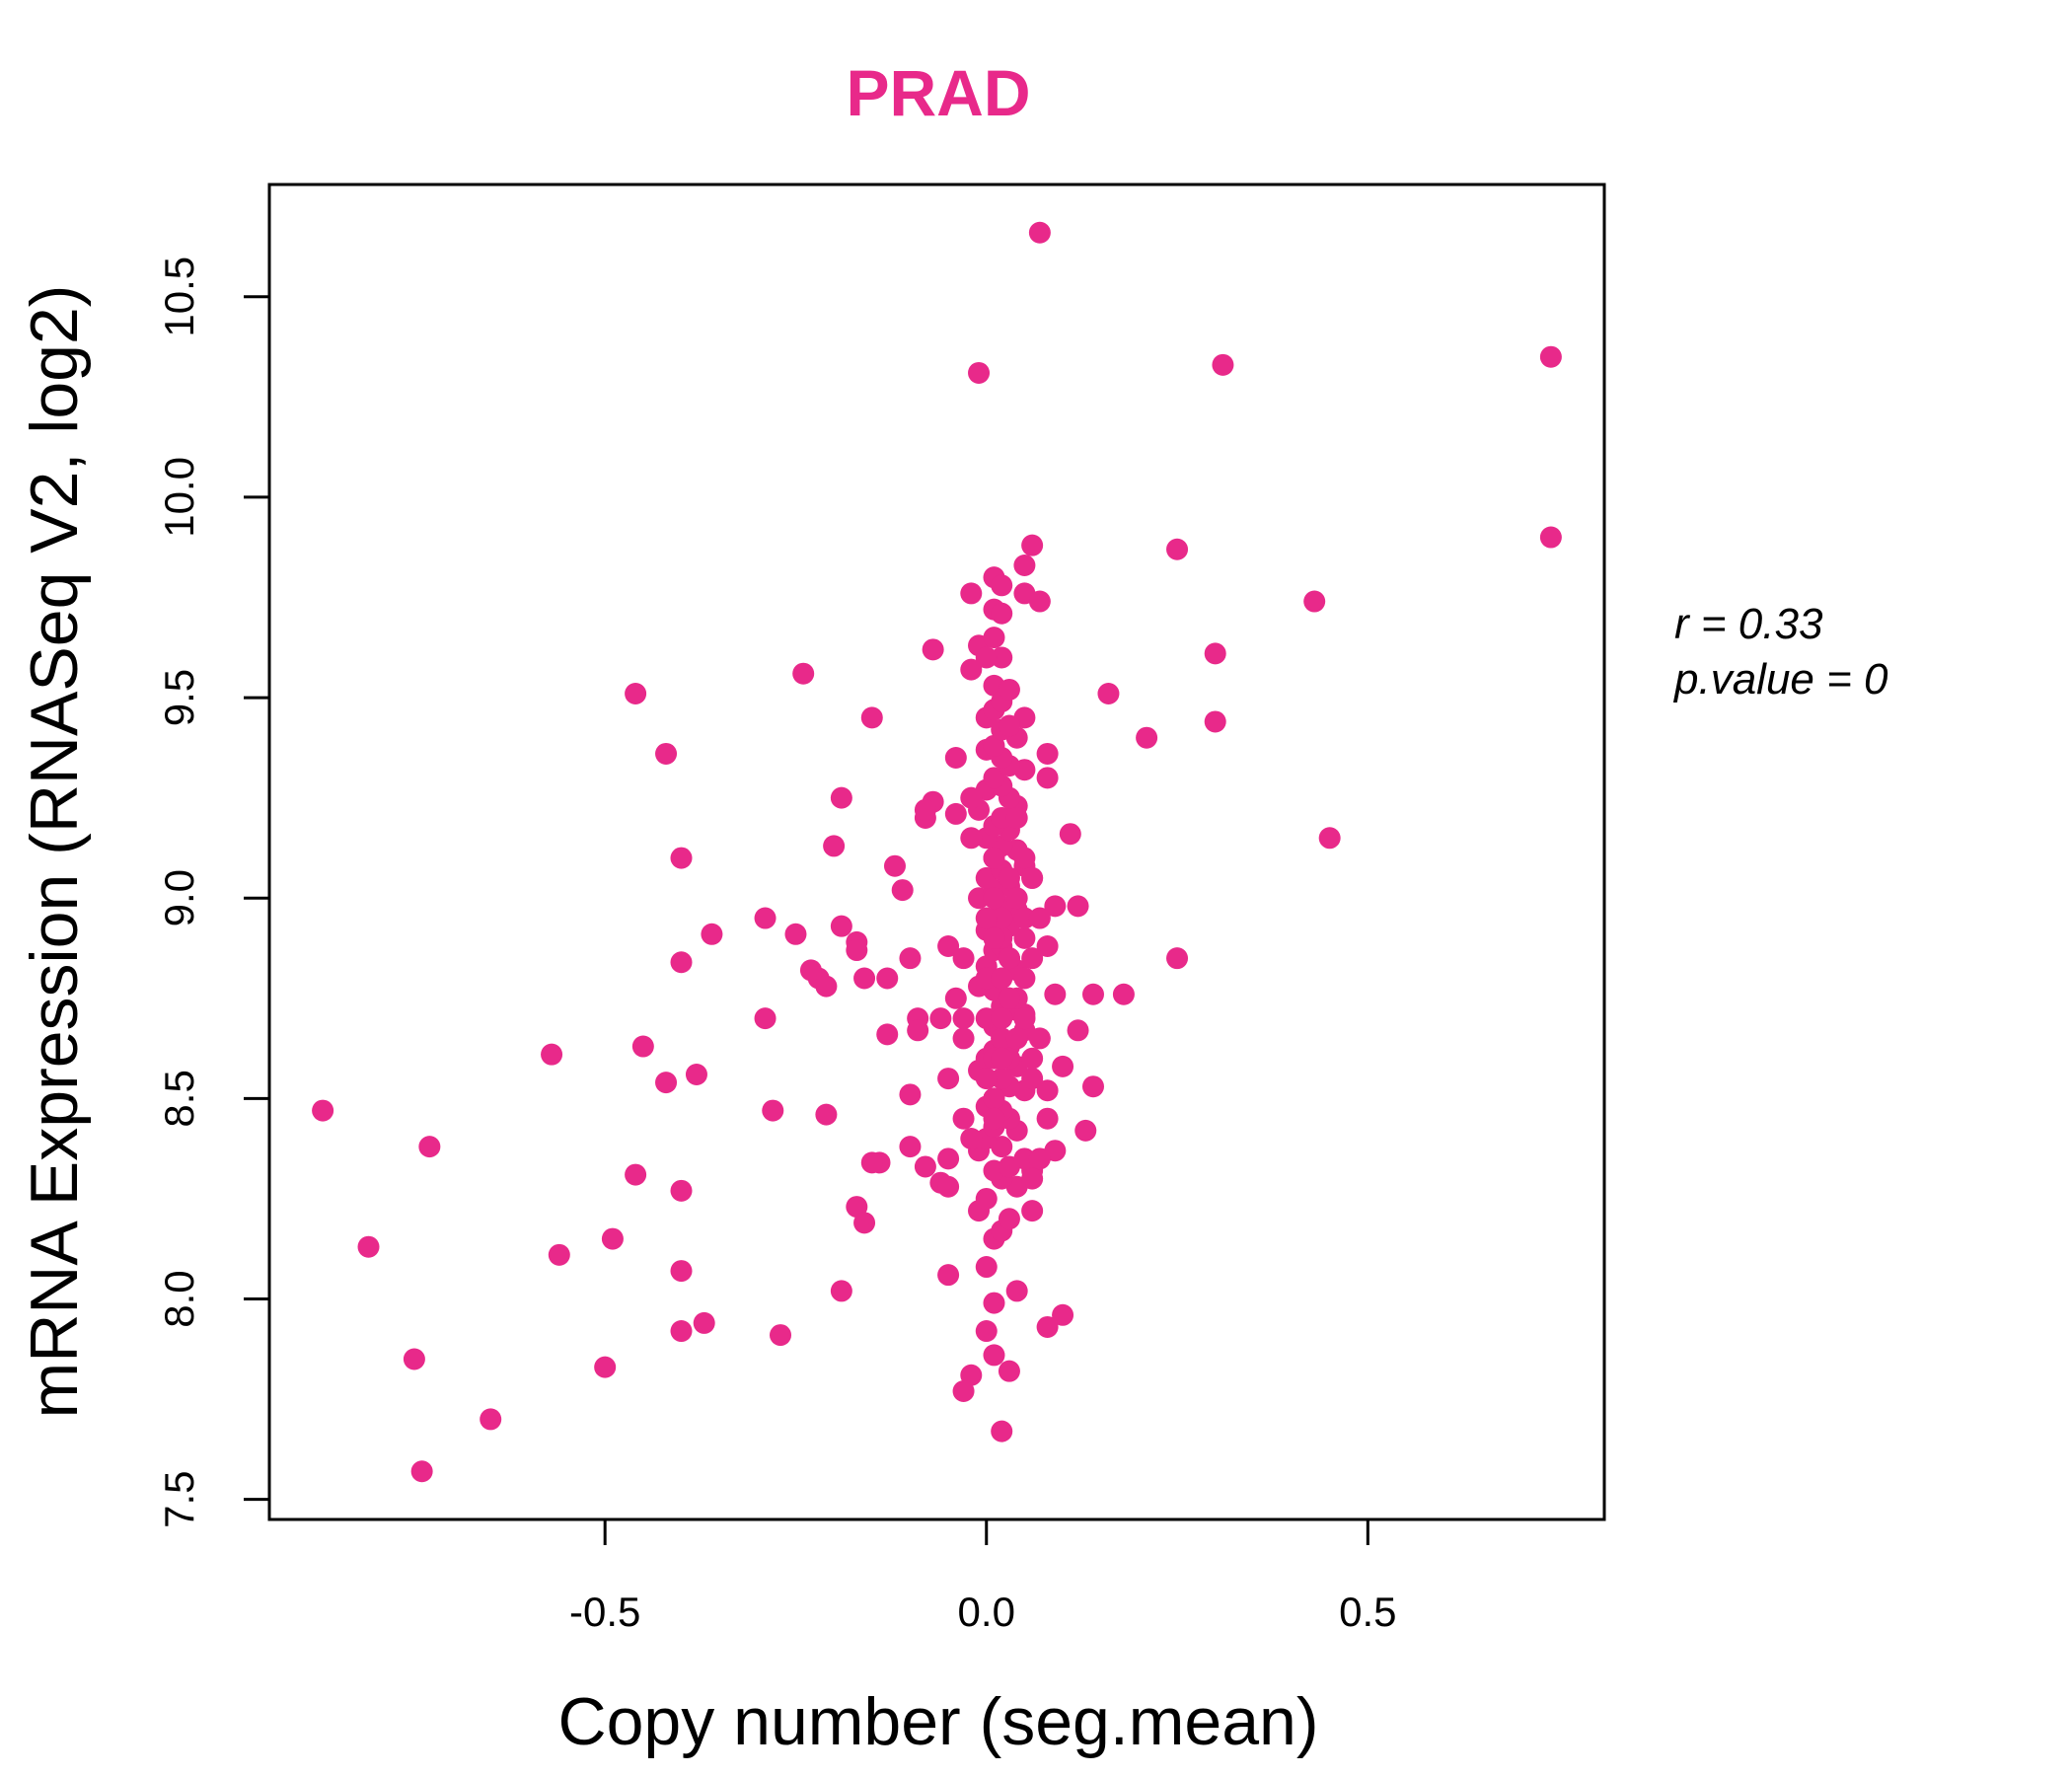  What do you see at coordinates (55, 852) in the screenshot?
I see `y-axis-label: mRNA Expression (RNASeq V2, log2)` at bounding box center [55, 852].